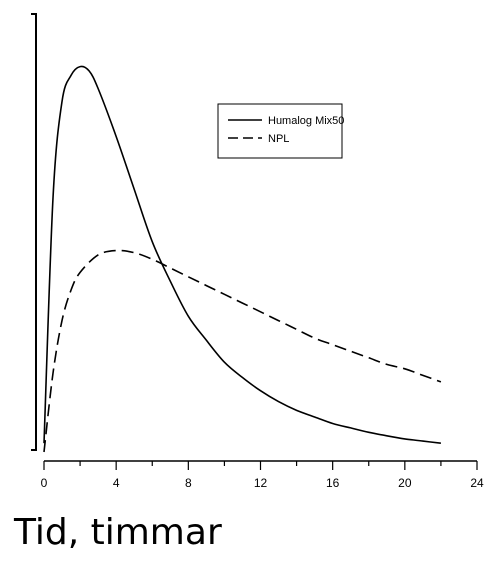 The image size is (491, 570). Describe the element at coordinates (116, 483) in the screenshot. I see `x-tick-label: 4` at that location.